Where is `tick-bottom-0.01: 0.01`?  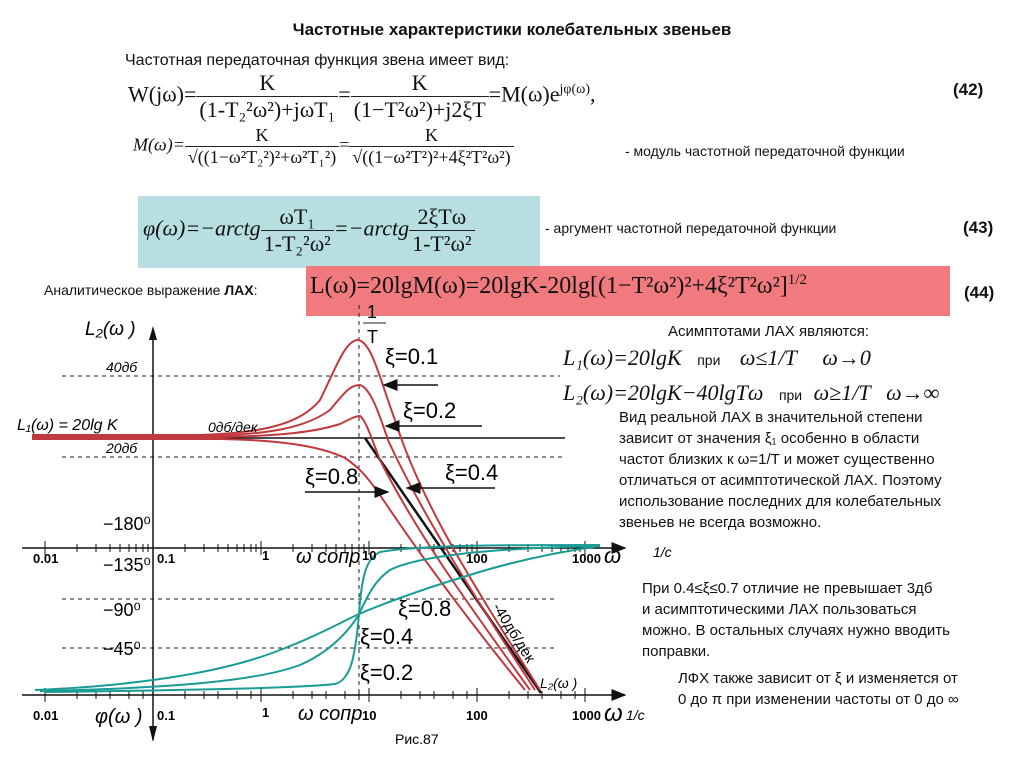 tick-bottom-0.01: 0.01 is located at coordinates (45, 715).